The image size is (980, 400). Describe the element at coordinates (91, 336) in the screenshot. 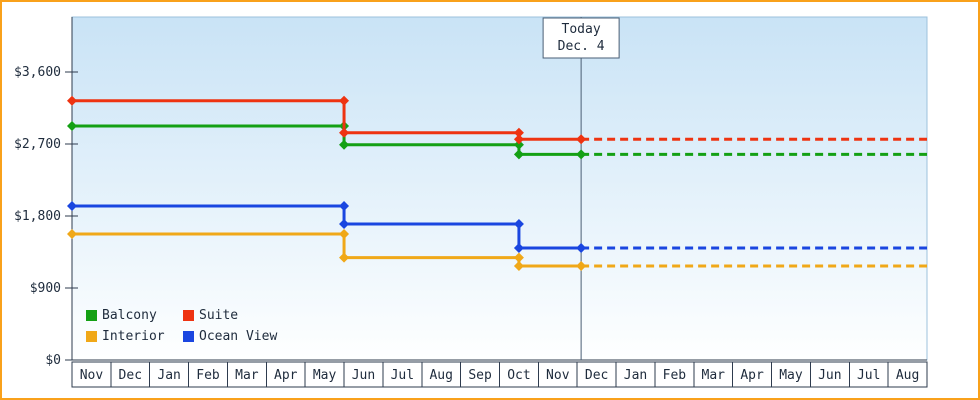

I see `legend-swatch-interior` at that location.